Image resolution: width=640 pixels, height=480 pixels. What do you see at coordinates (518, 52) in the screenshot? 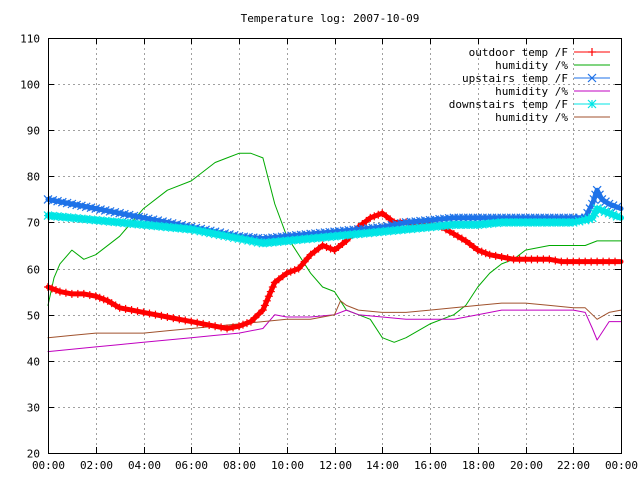
I see `legend-label: outdoor temp /F` at bounding box center [518, 52].